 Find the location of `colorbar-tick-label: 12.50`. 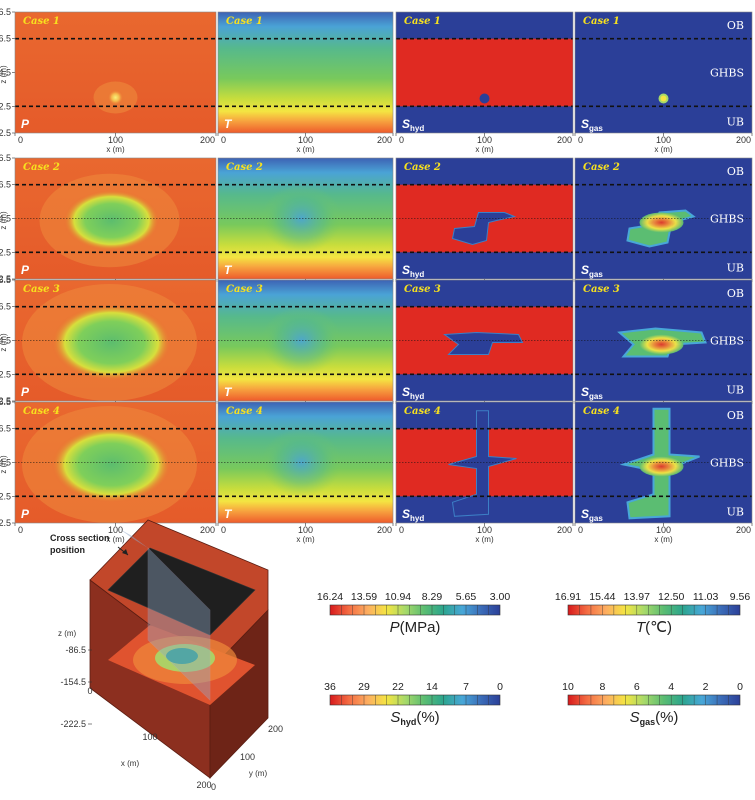

colorbar-tick-label: 12.50 is located at coordinates (671, 597).